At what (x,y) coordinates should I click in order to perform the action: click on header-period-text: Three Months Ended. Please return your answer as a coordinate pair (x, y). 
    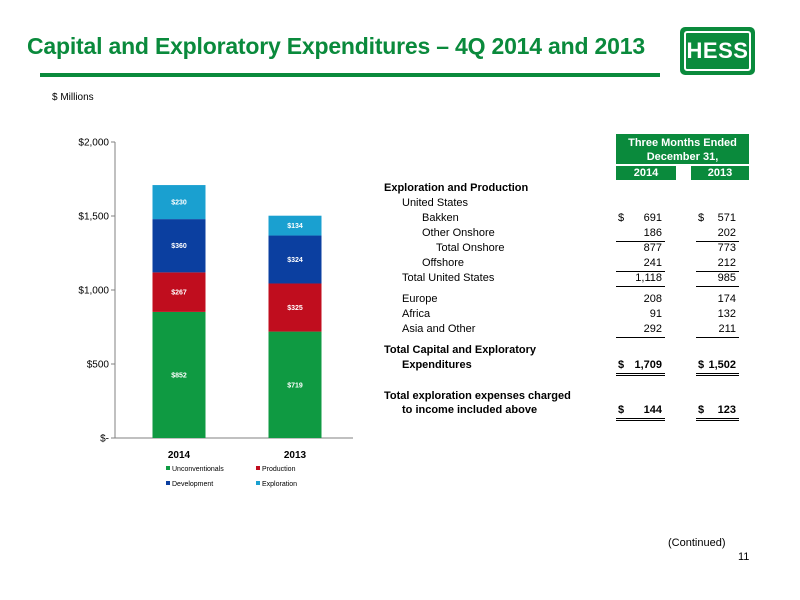
    Looking at the image, I should click on (682, 143).